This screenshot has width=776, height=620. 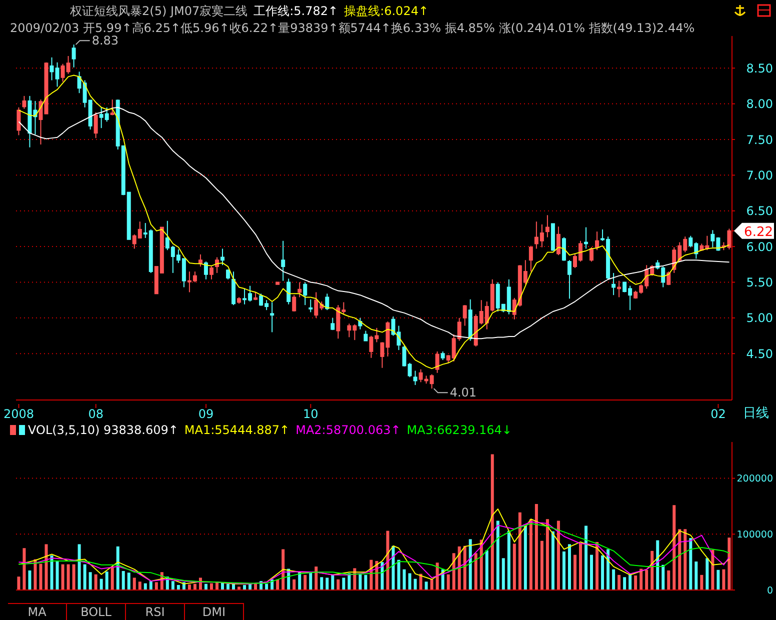 What do you see at coordinates (759, 139) in the screenshot?
I see `y-tick-label: 7.50` at bounding box center [759, 139].